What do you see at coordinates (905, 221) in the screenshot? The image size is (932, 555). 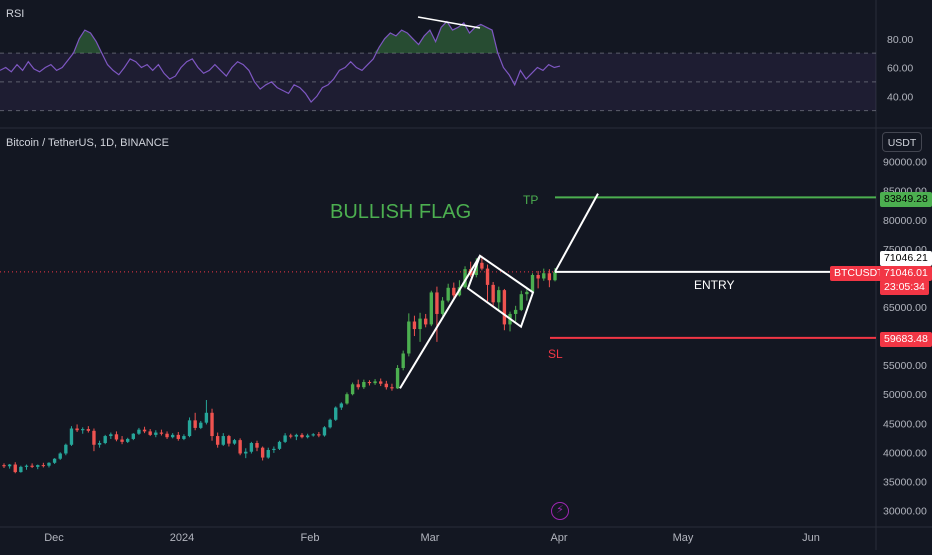 I see `price-axis-tick: 80000.00` at bounding box center [905, 221].